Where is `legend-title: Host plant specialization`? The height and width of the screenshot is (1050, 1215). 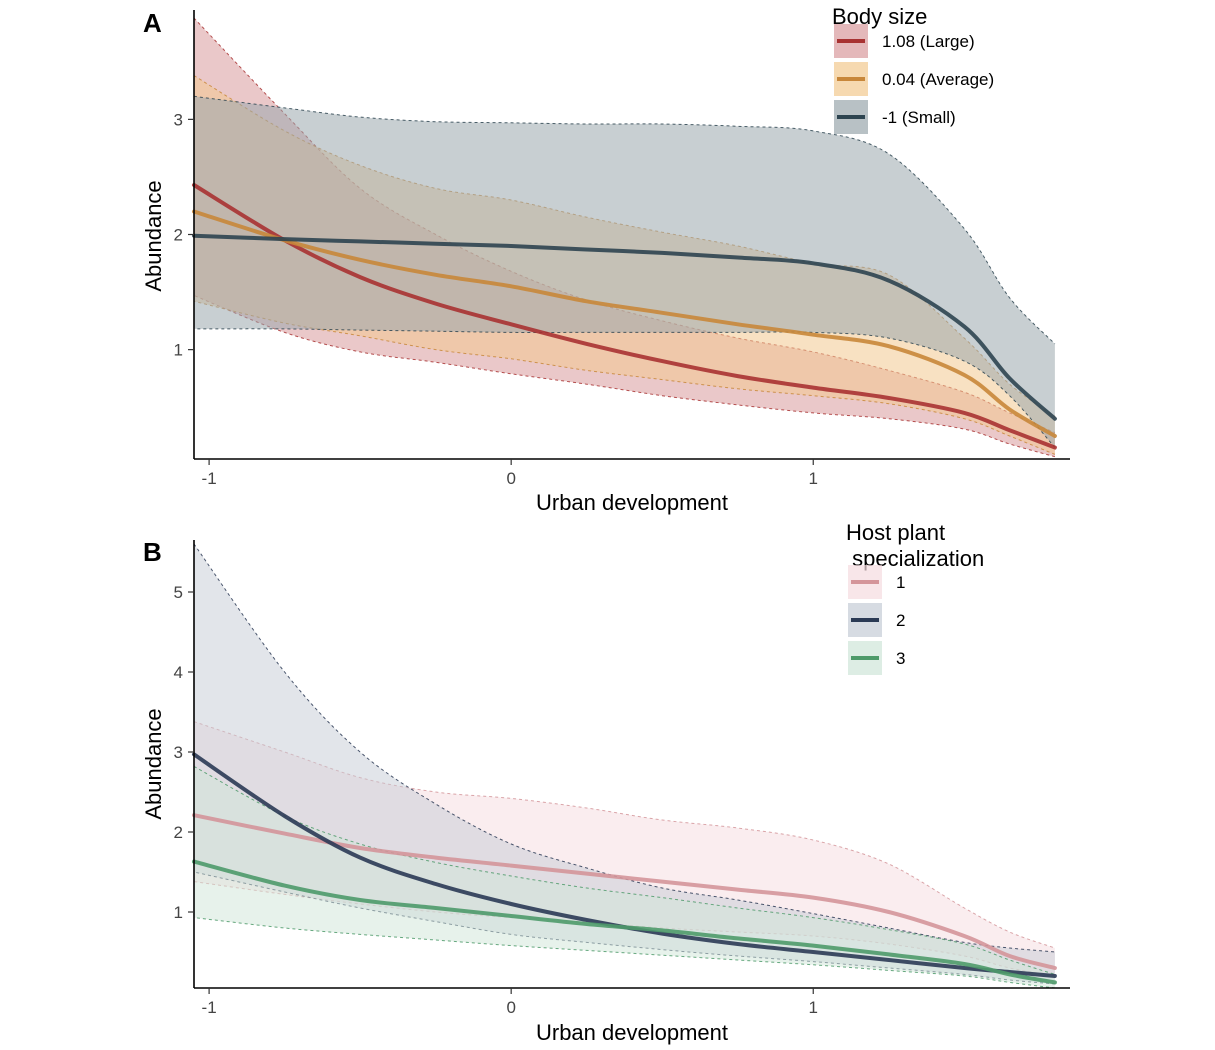 legend-title: Host plant specialization is located at coordinates (915, 545).